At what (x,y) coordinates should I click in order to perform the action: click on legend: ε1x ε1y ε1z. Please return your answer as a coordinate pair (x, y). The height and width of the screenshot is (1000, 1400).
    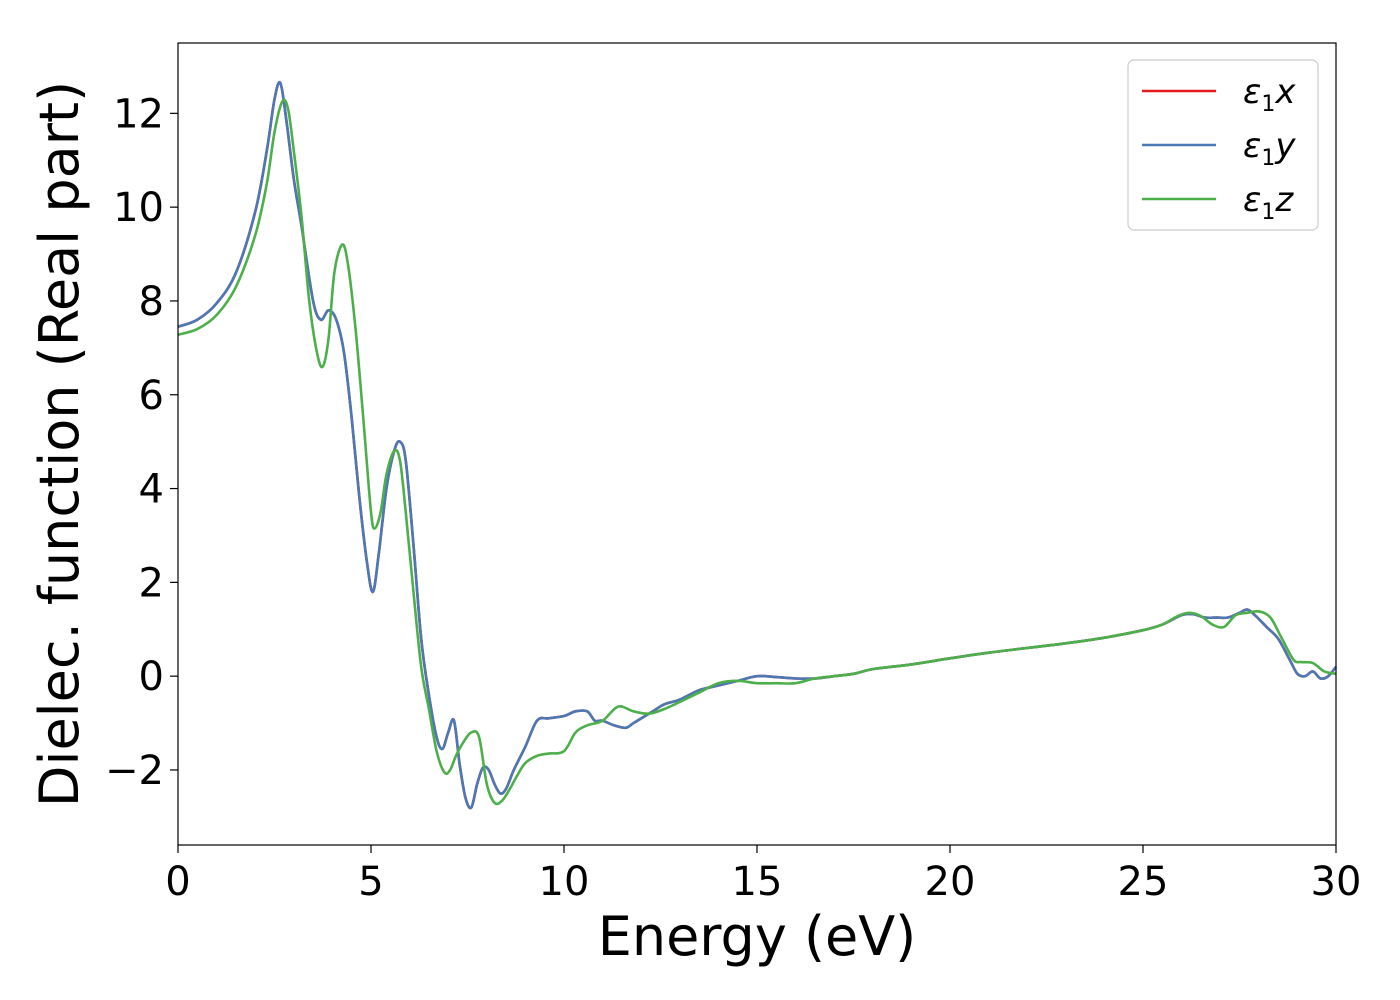
    Looking at the image, I should click on (1223, 145).